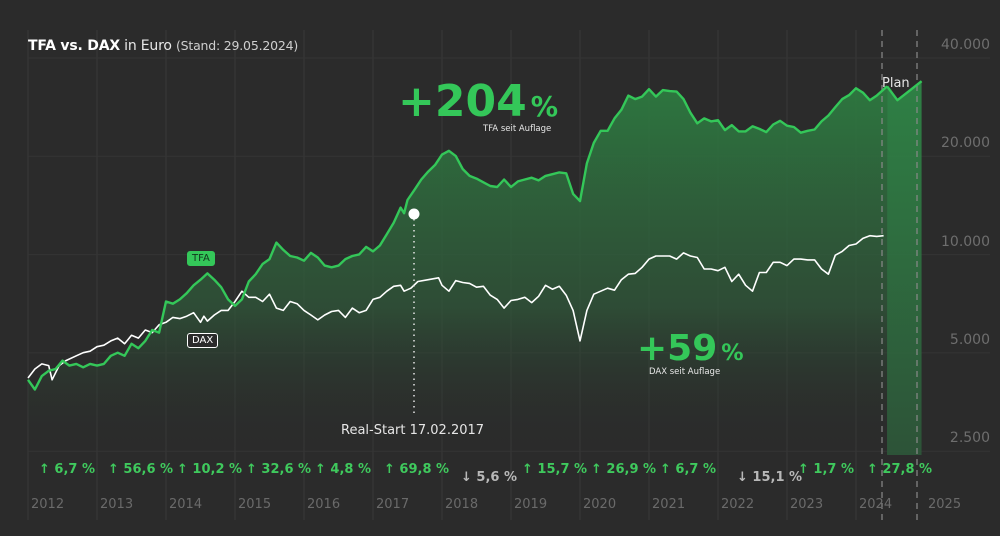 This screenshot has height=536, width=1000. I want to click on yearly-return-2024: ↑ 27,8 %, so click(899, 469).